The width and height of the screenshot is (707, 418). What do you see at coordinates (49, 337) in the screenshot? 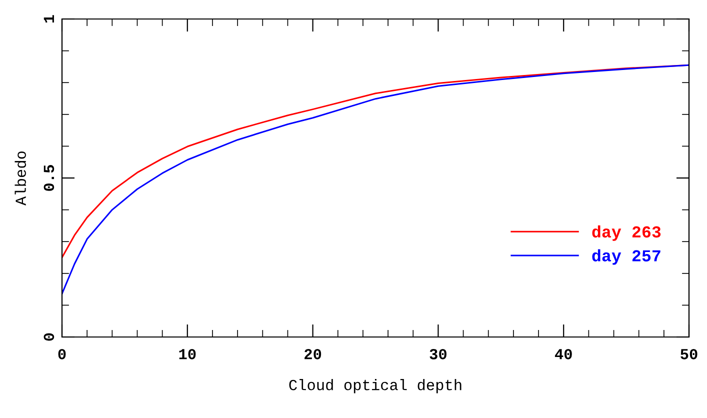
I see `y-tick-label: 0` at bounding box center [49, 337].